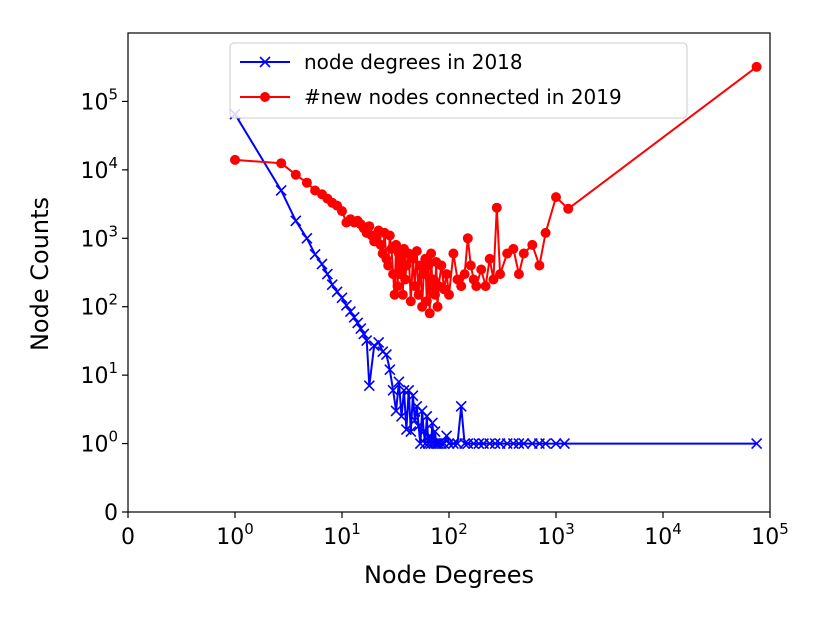  I want to click on legend-box, so click(458, 80).